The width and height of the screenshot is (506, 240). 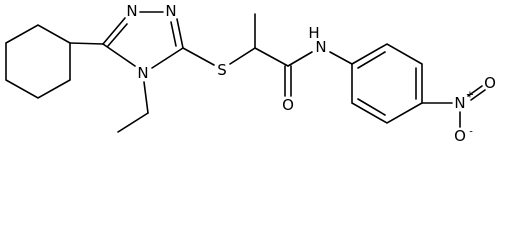 What do you see at coordinates (471, 132) in the screenshot?
I see `charge-label: -` at bounding box center [471, 132].